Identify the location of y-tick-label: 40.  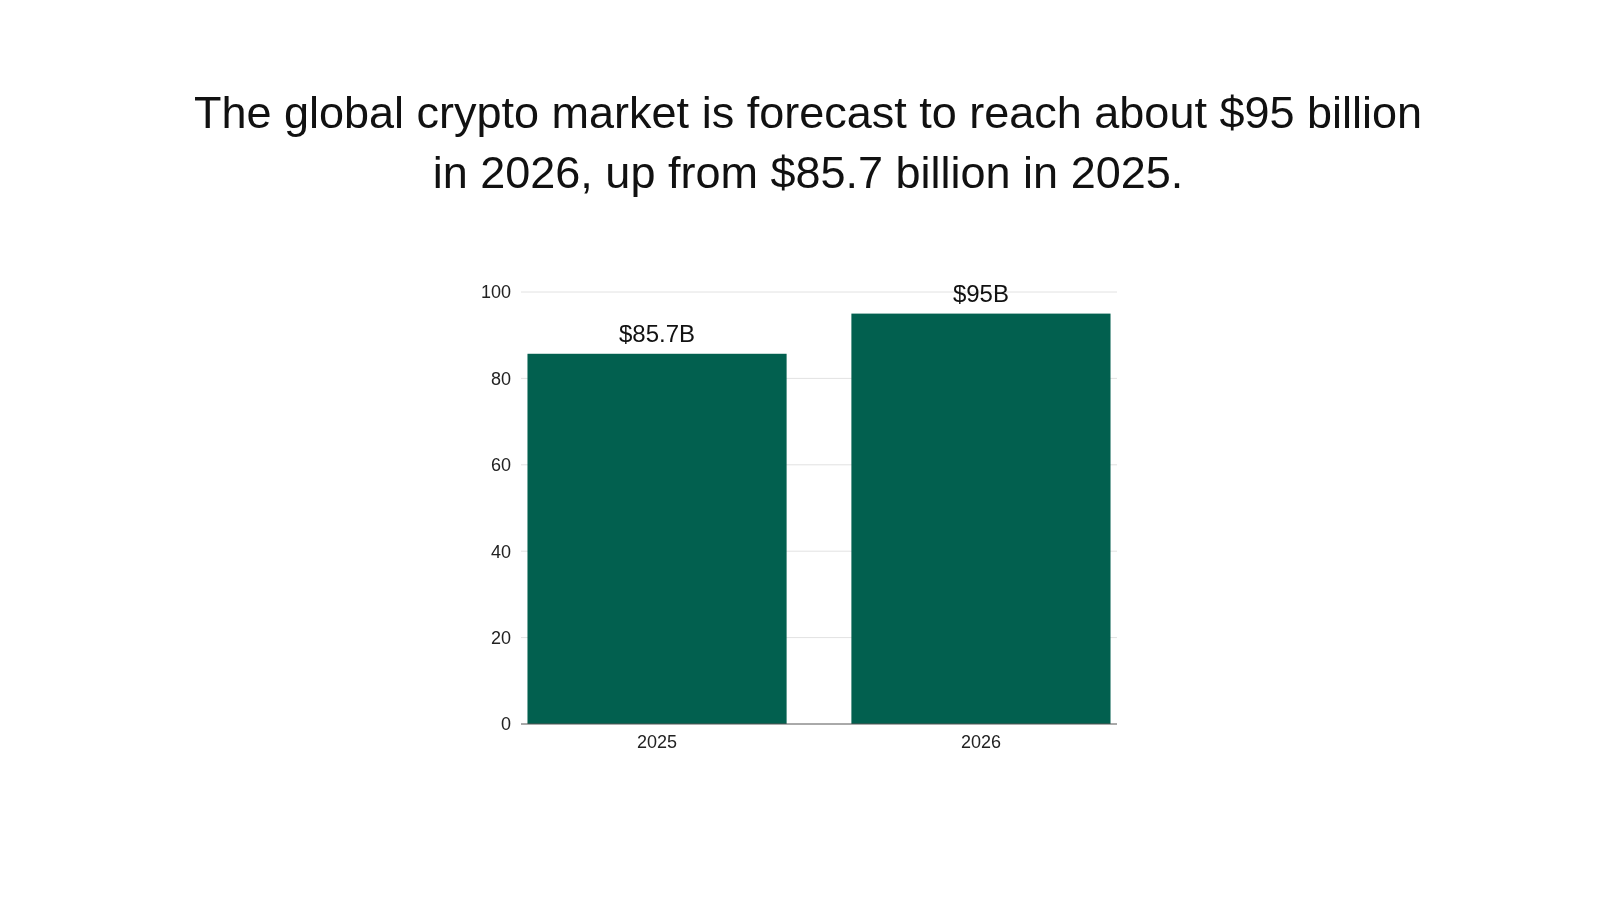
(500, 551).